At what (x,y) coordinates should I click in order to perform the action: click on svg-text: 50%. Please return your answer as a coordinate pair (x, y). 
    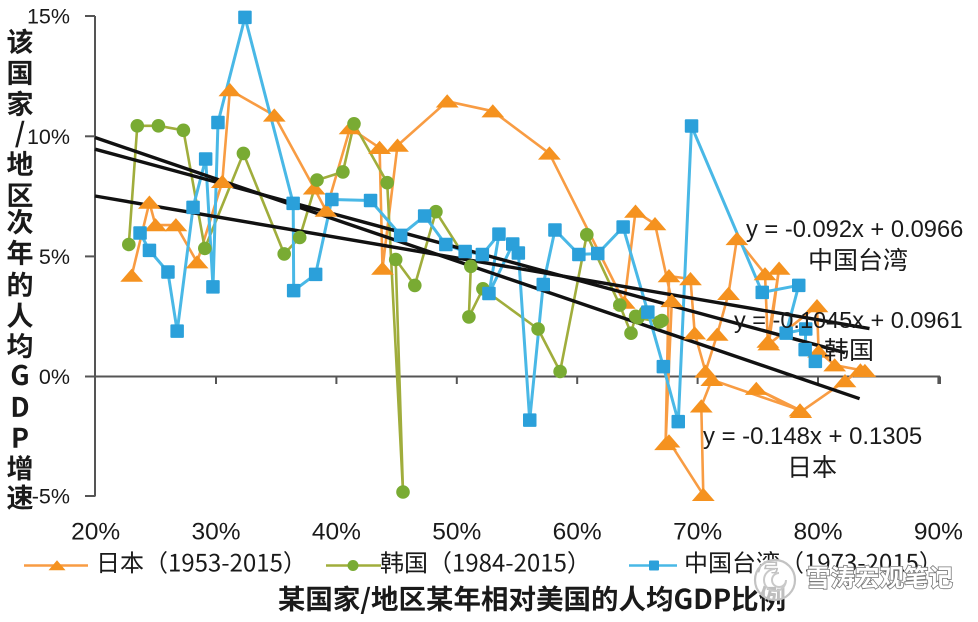
    Looking at the image, I should click on (456, 532).